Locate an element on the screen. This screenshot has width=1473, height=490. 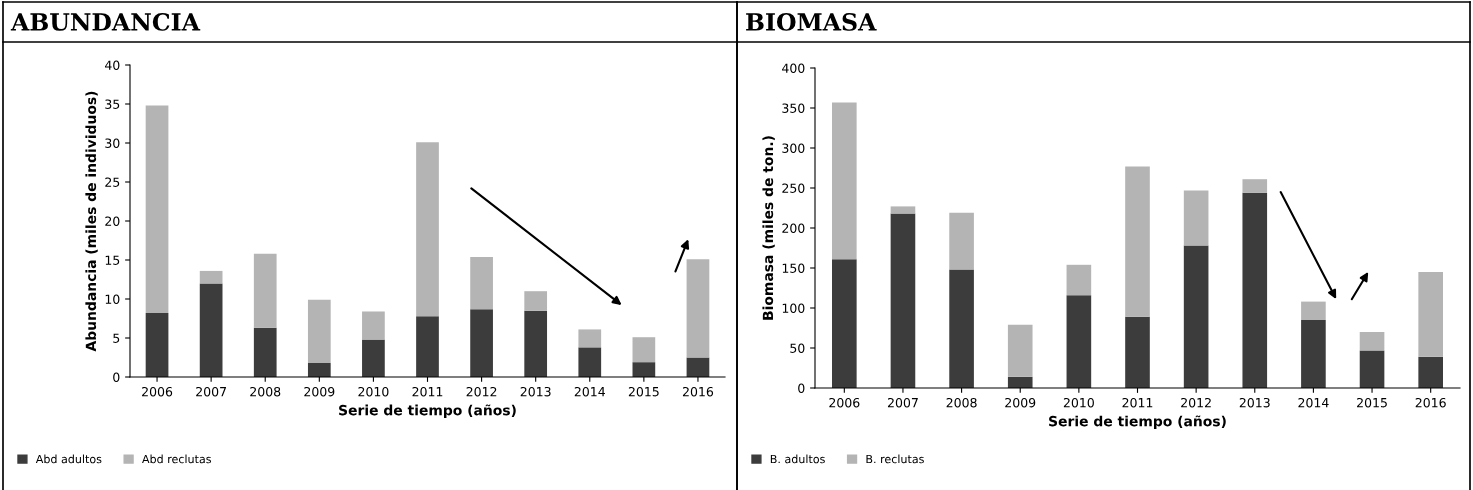
y-tick-label: 15 is located at coordinates (112, 260).